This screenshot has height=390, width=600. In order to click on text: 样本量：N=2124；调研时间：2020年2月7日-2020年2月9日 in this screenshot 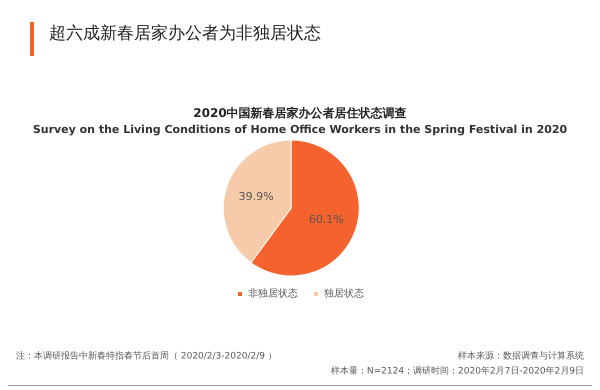, I will do `click(457, 371)`.